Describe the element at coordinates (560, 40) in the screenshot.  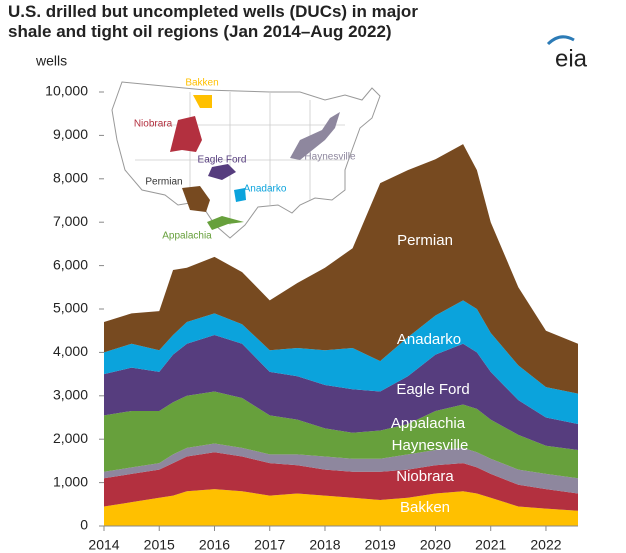
I see `logo-swoosh` at that location.